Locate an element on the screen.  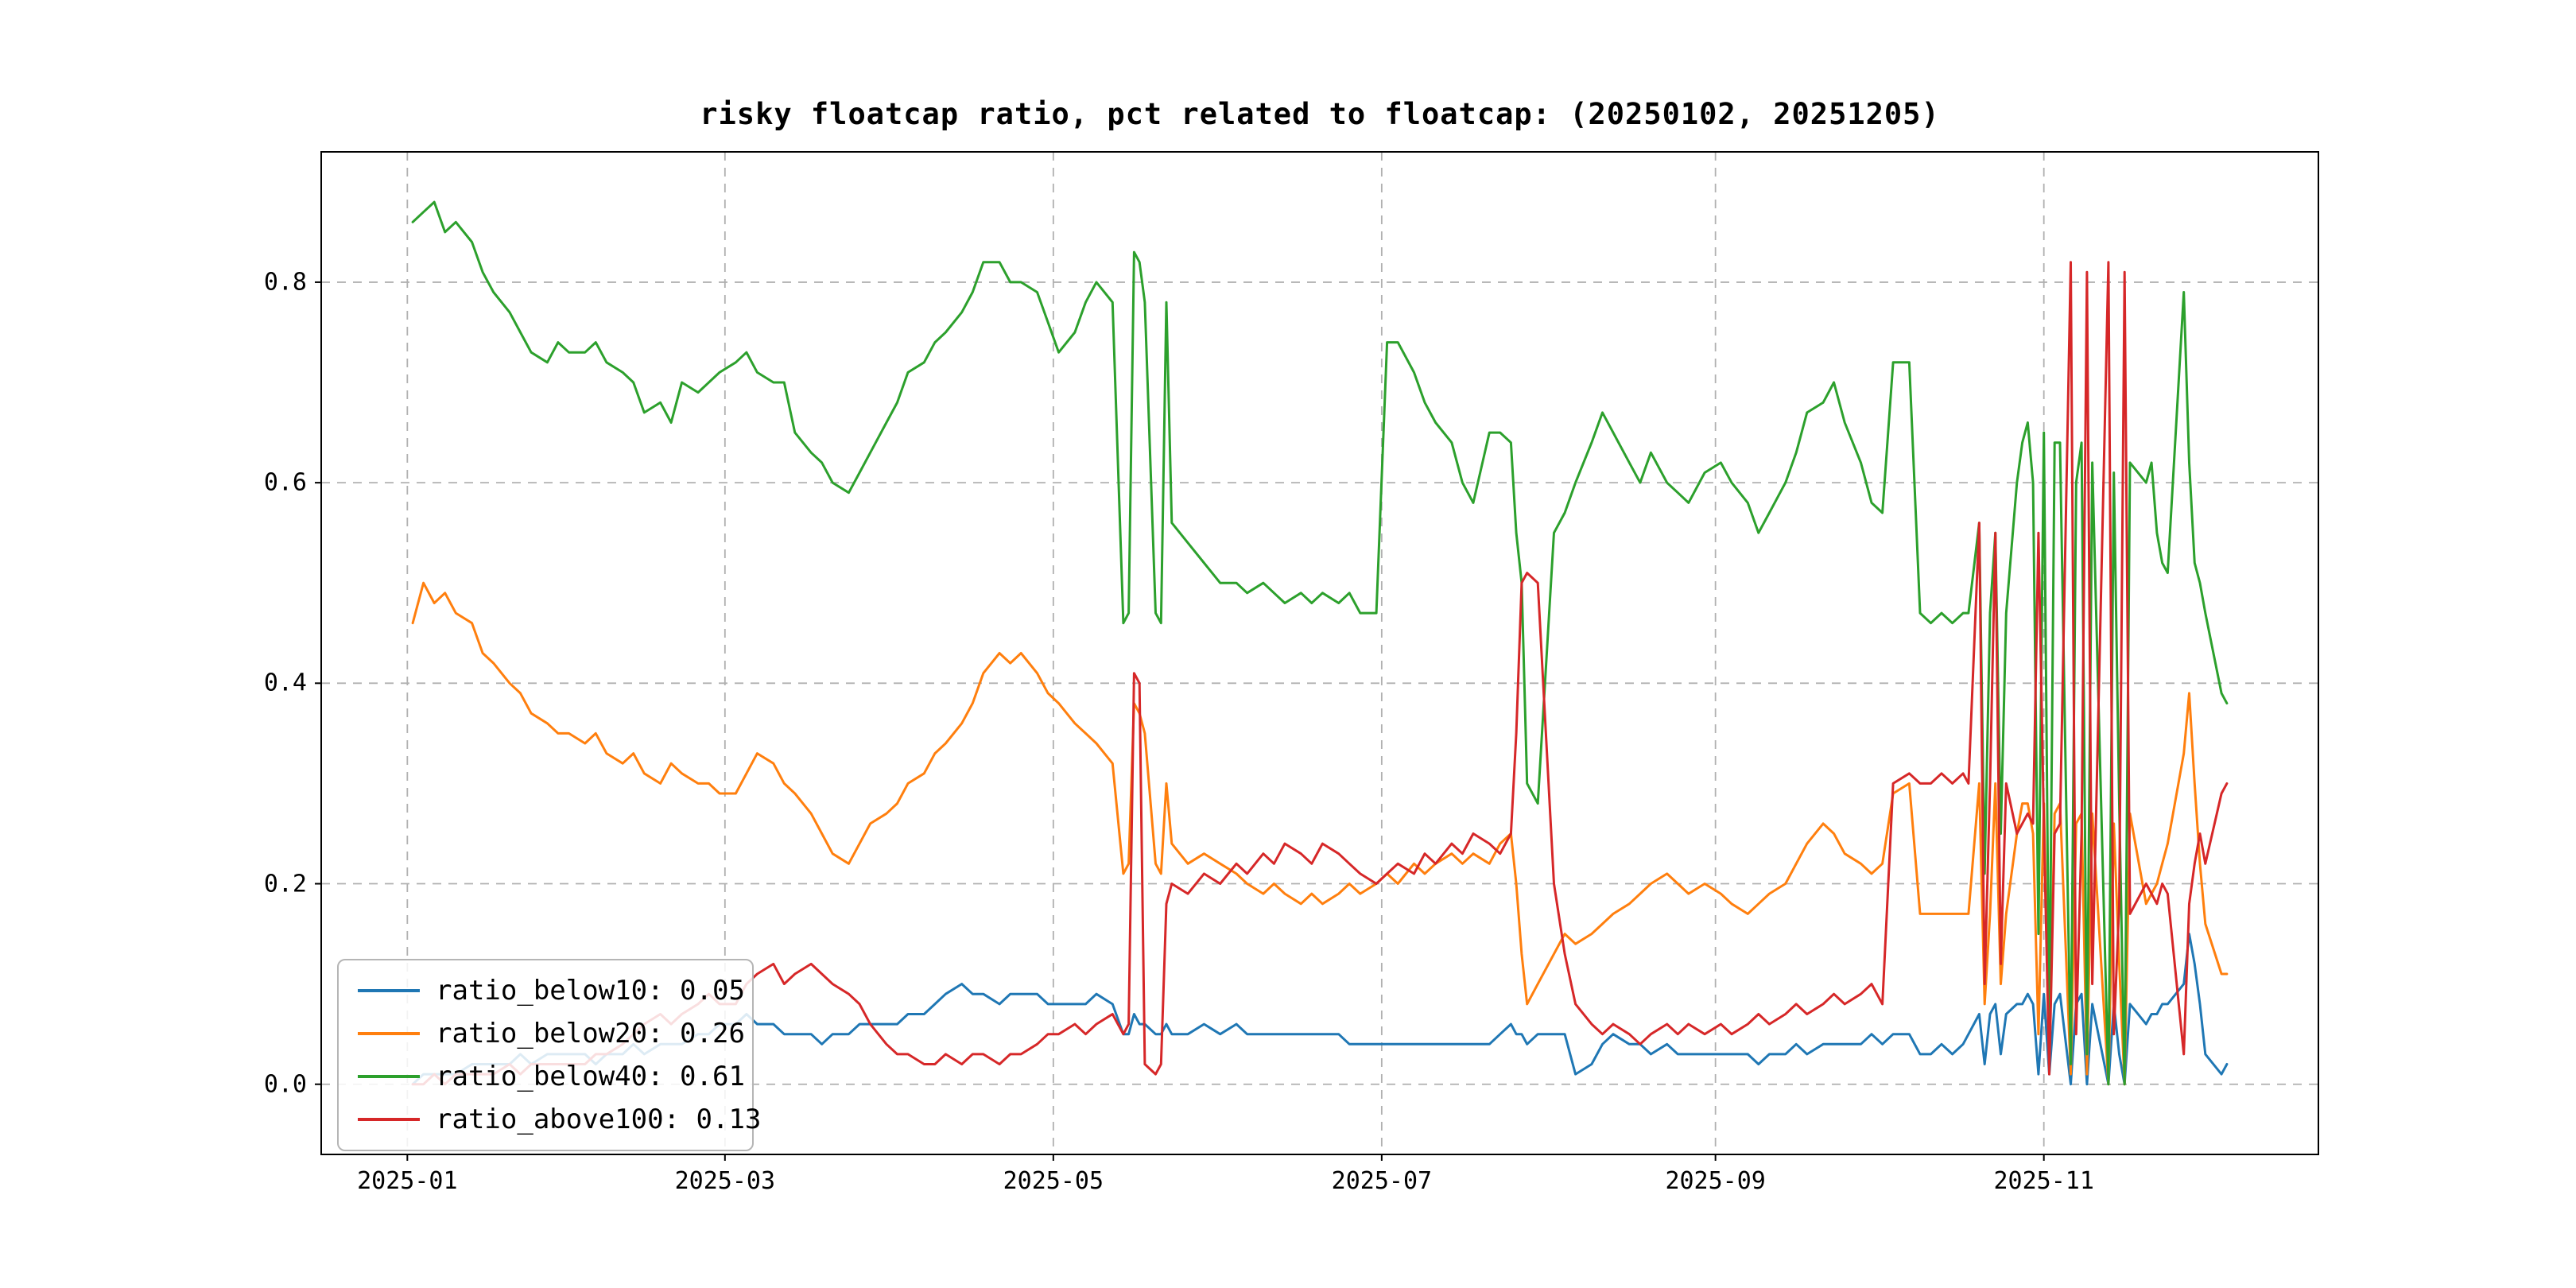
x-tick-label: 2025-01 is located at coordinates (407, 1181).